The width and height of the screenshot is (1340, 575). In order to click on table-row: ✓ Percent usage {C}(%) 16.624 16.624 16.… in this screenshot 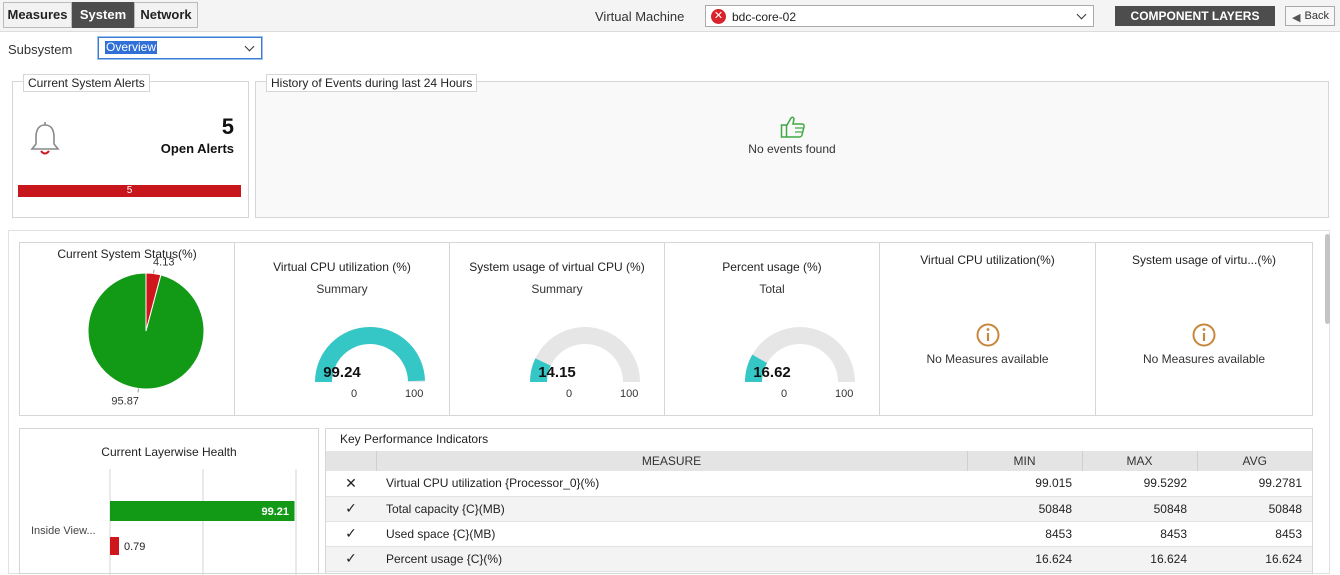, I will do `click(819, 559)`.